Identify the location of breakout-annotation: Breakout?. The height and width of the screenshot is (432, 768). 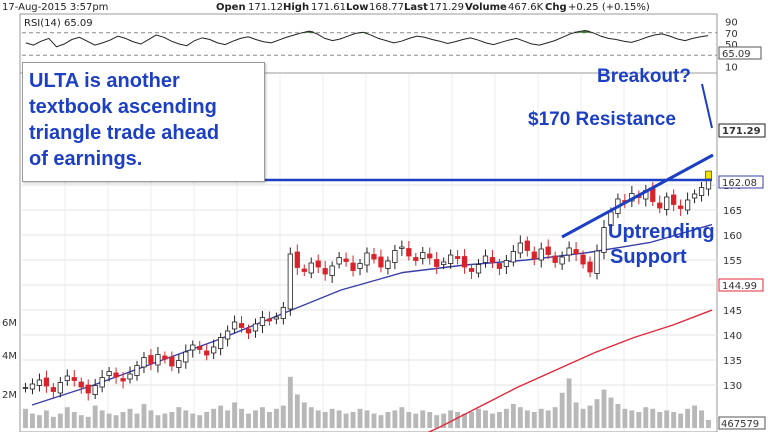
(644, 76).